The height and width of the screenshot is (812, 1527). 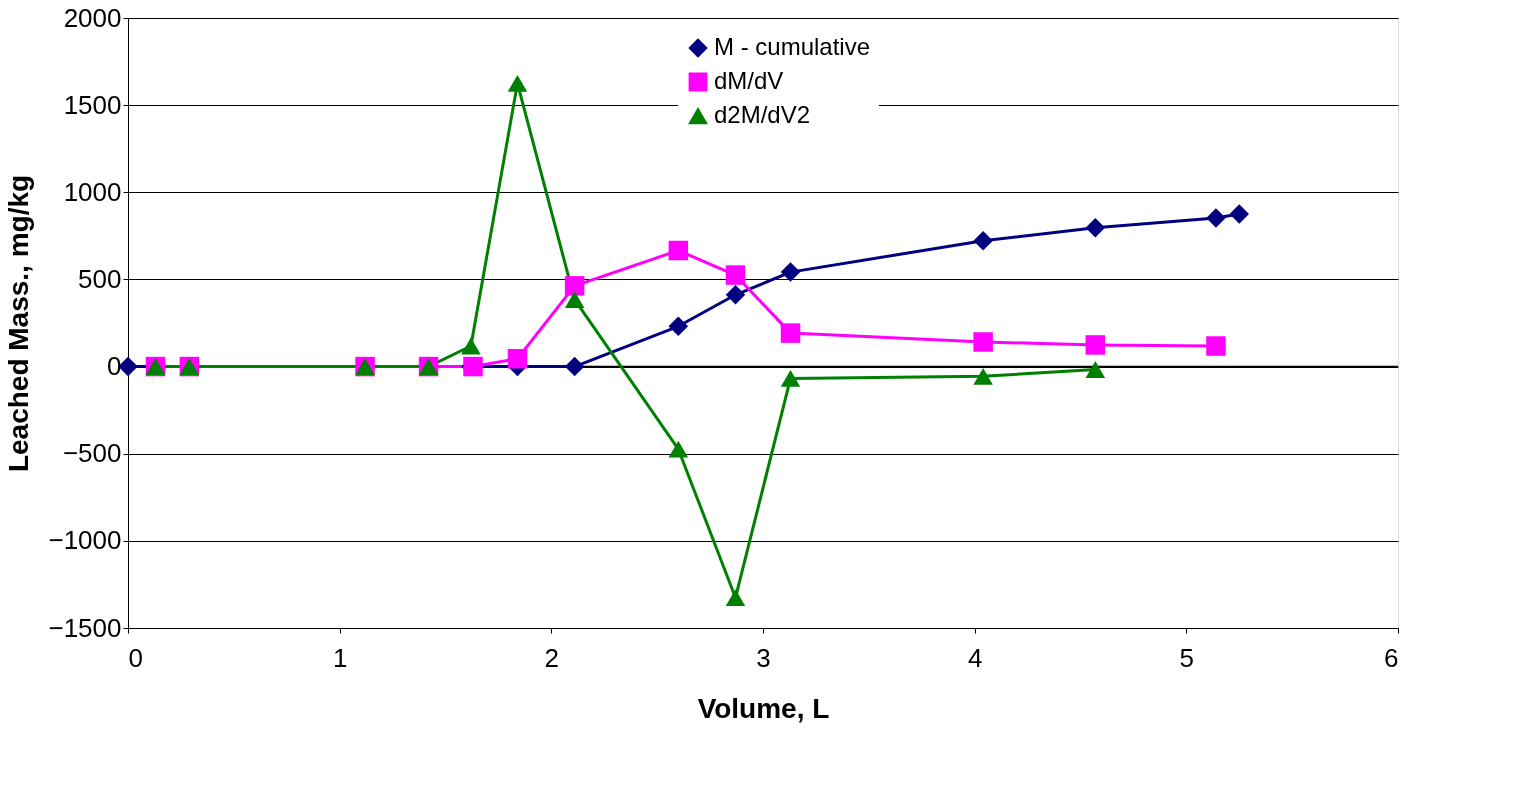 I want to click on x-tick-label: 3, so click(x=763, y=657).